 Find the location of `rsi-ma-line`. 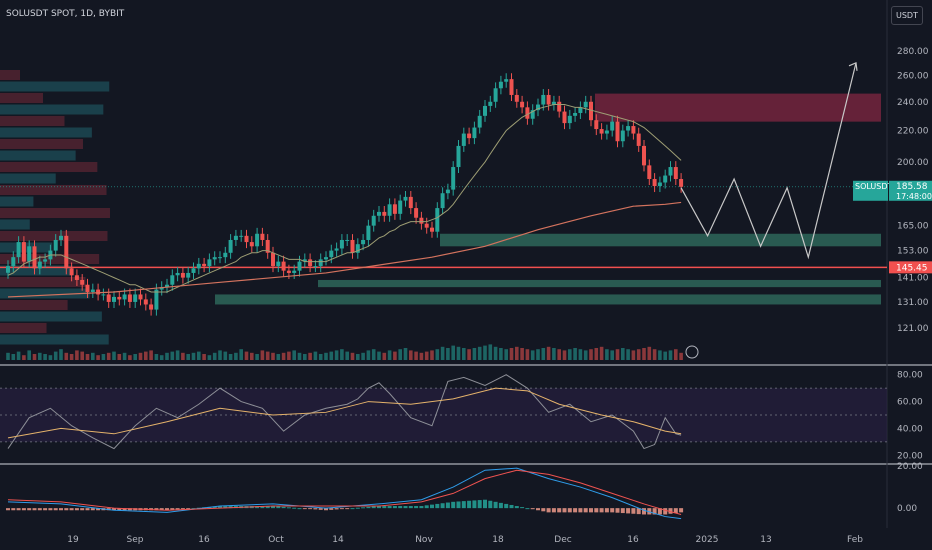

rsi-ma-line is located at coordinates (344, 413).